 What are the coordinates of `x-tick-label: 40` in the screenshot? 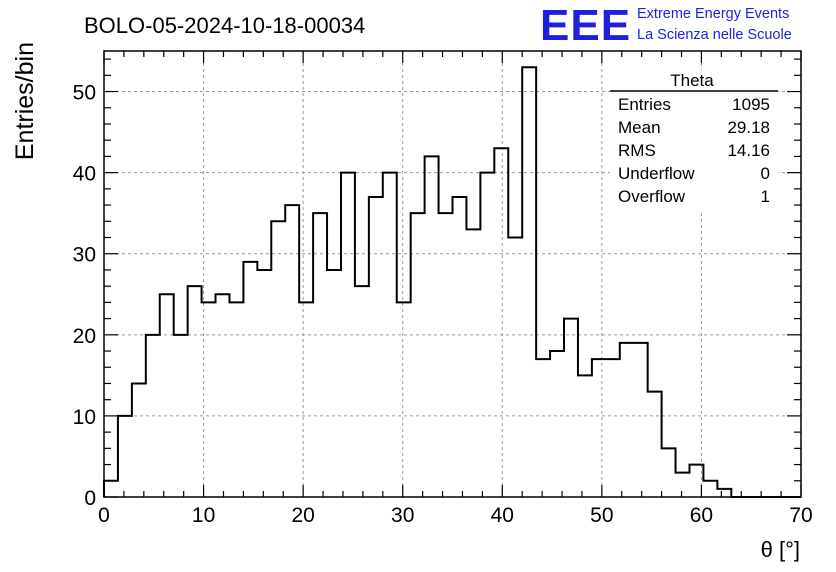 It's located at (502, 515).